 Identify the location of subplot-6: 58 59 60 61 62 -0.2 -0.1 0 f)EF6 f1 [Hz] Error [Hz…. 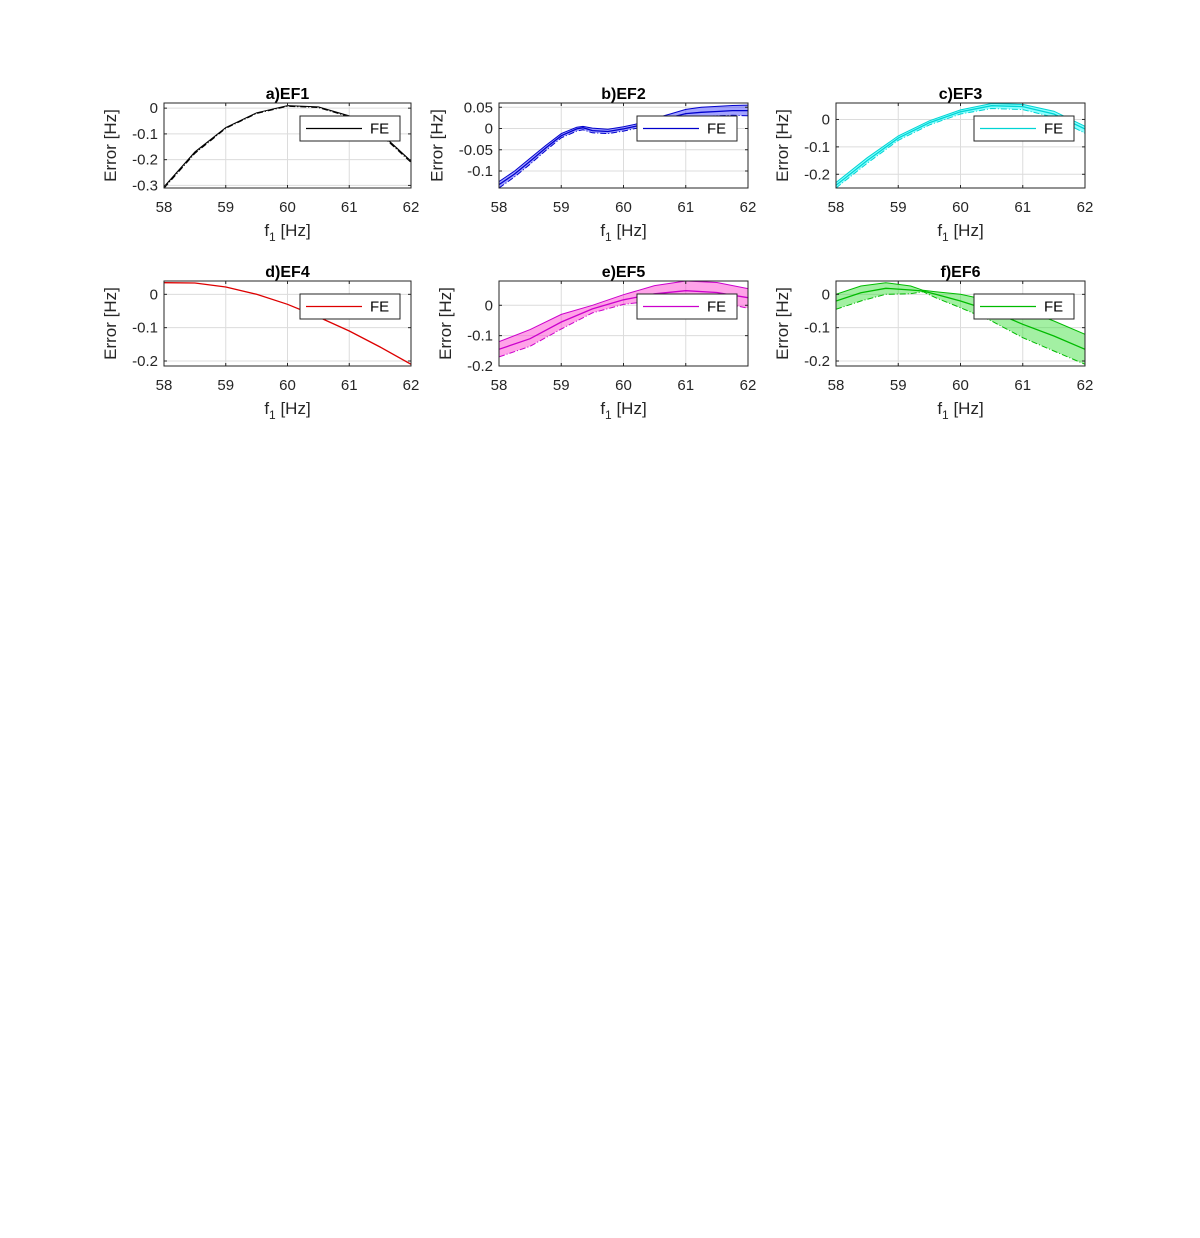
(933, 343).